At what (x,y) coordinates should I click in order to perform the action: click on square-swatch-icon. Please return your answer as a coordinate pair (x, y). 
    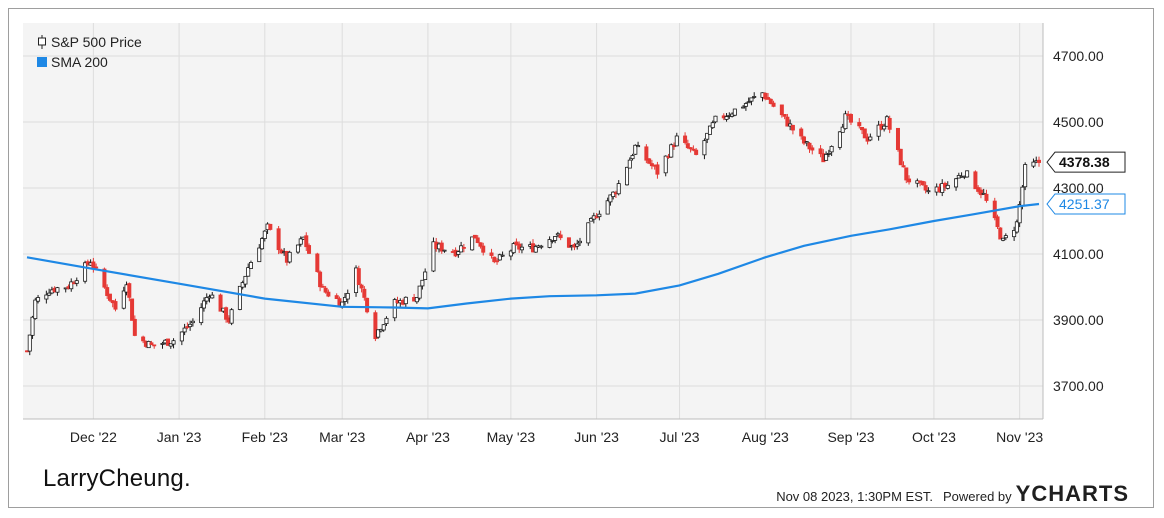
    Looking at the image, I should click on (42, 62).